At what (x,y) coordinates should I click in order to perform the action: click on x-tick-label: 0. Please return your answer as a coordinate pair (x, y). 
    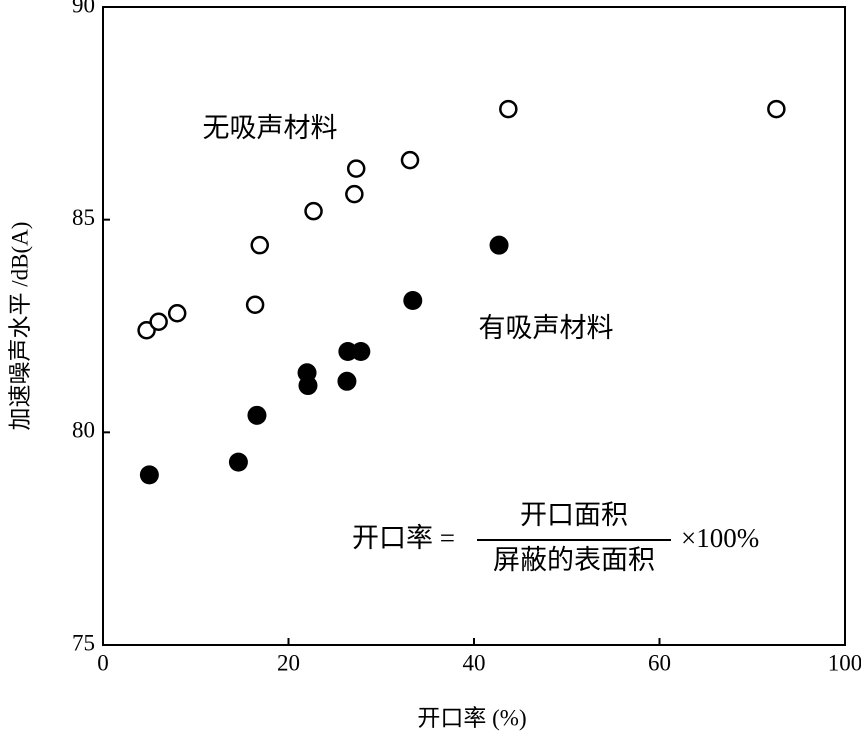
    Looking at the image, I should click on (103, 662).